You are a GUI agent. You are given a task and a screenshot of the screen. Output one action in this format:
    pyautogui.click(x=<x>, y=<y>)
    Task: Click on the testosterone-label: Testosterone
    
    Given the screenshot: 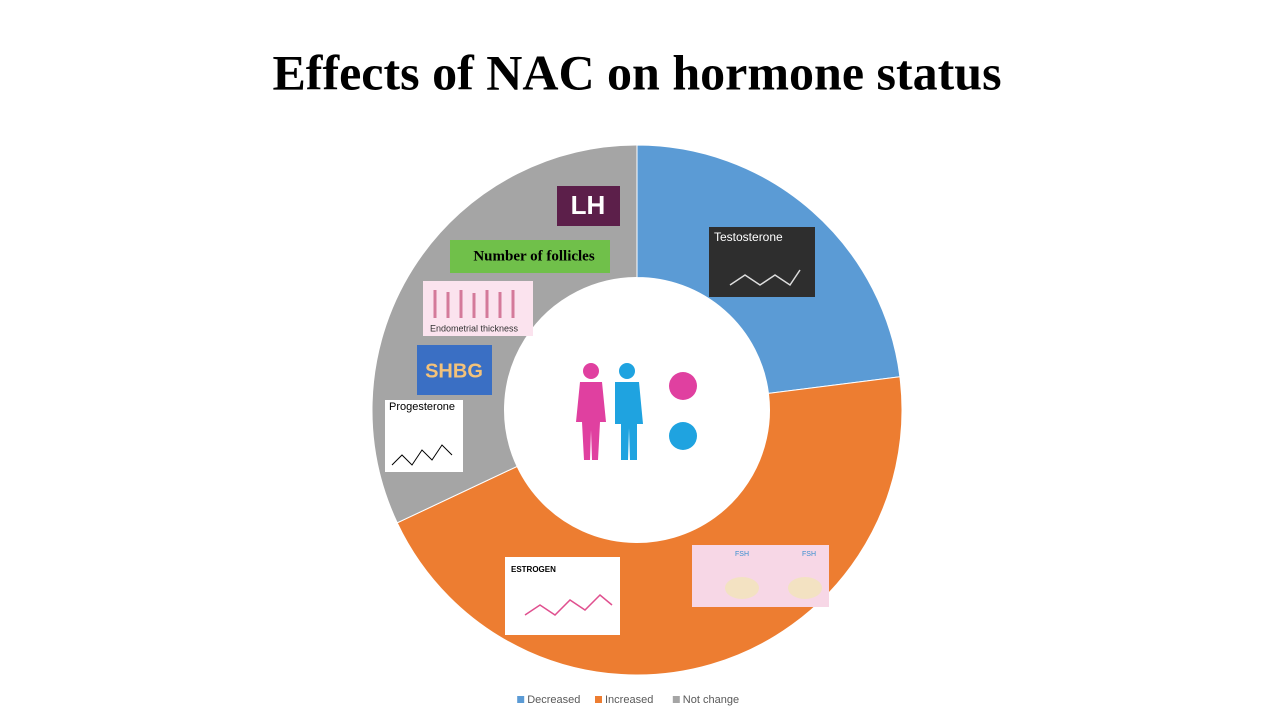 What is the action you would take?
    pyautogui.click(x=748, y=237)
    